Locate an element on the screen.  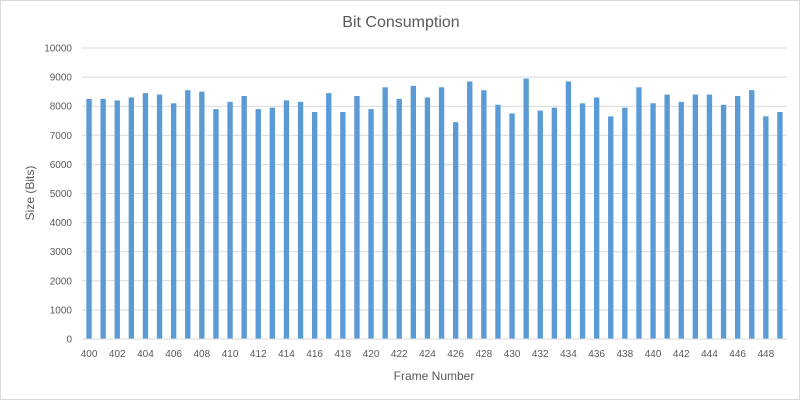
y-tick-label: 2000 is located at coordinates (61, 281).